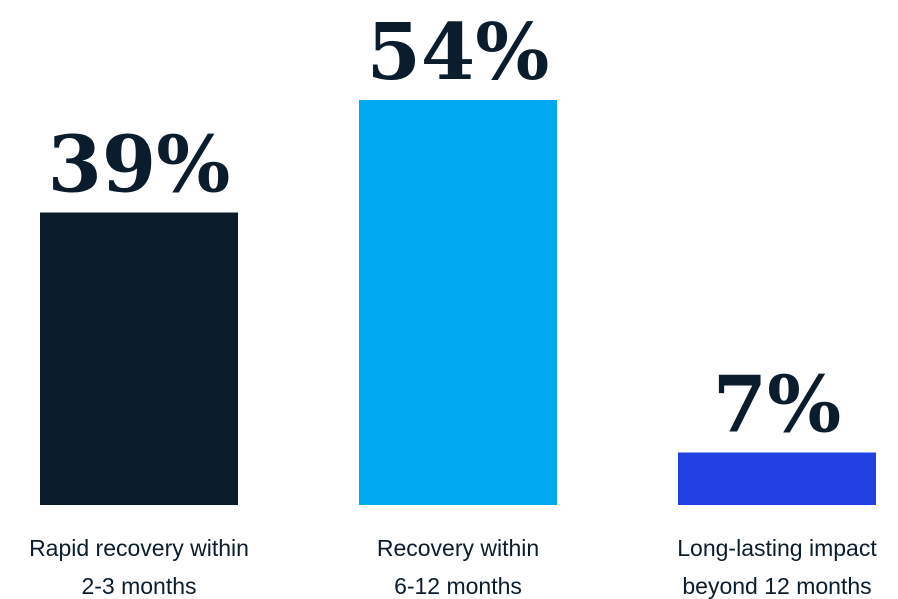 The width and height of the screenshot is (898, 599). I want to click on category-label-1-line-2: 2-3 months, so click(138, 586).